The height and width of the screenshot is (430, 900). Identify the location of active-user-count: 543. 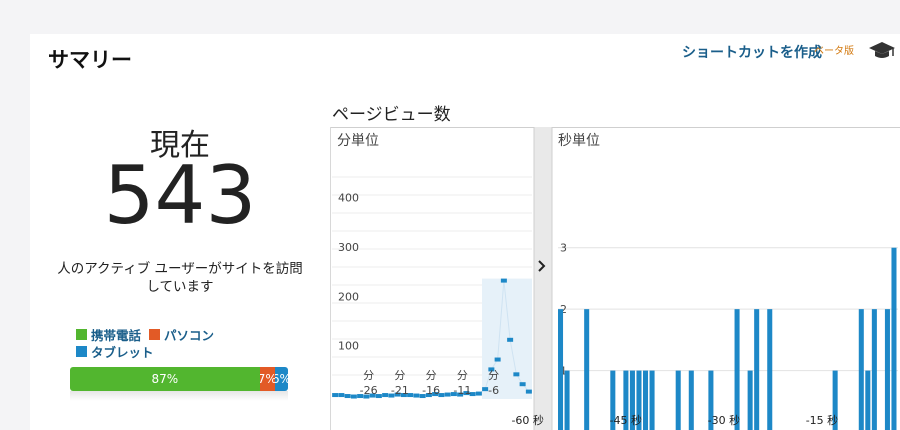
(180, 195).